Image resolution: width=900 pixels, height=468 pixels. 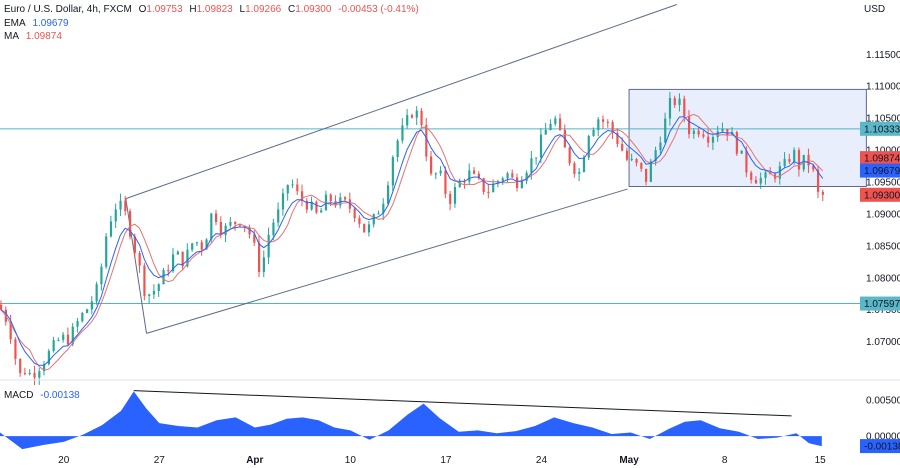 What do you see at coordinates (446, 460) in the screenshot?
I see `time-tick-label: 17` at bounding box center [446, 460].